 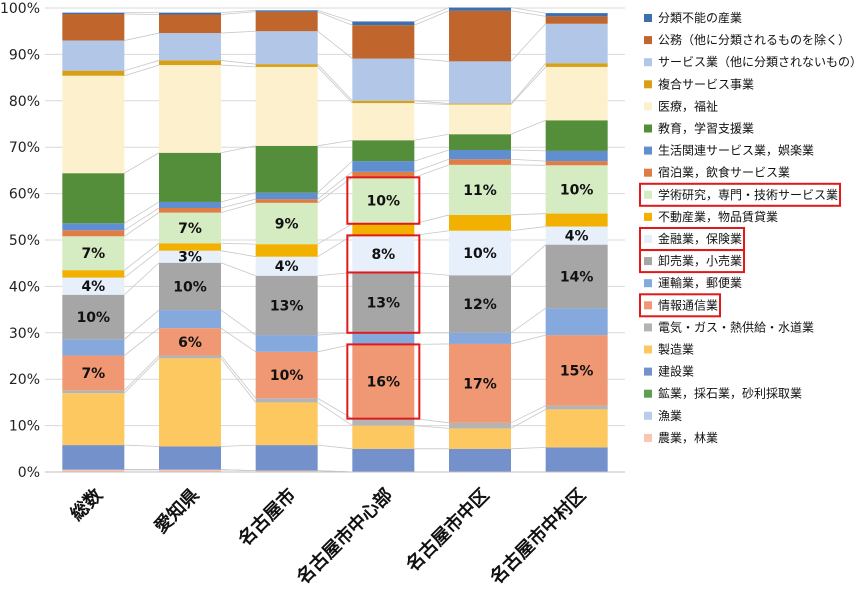 I want to click on legend-label: 農業，林業, so click(x=688, y=438).